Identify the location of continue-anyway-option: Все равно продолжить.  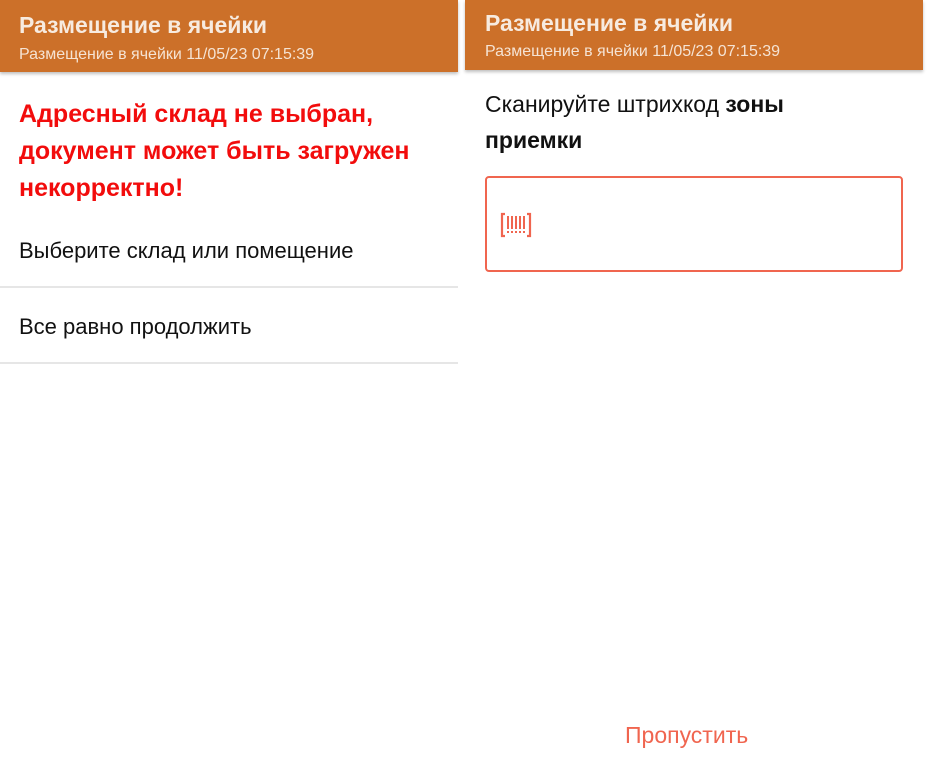
(229, 327).